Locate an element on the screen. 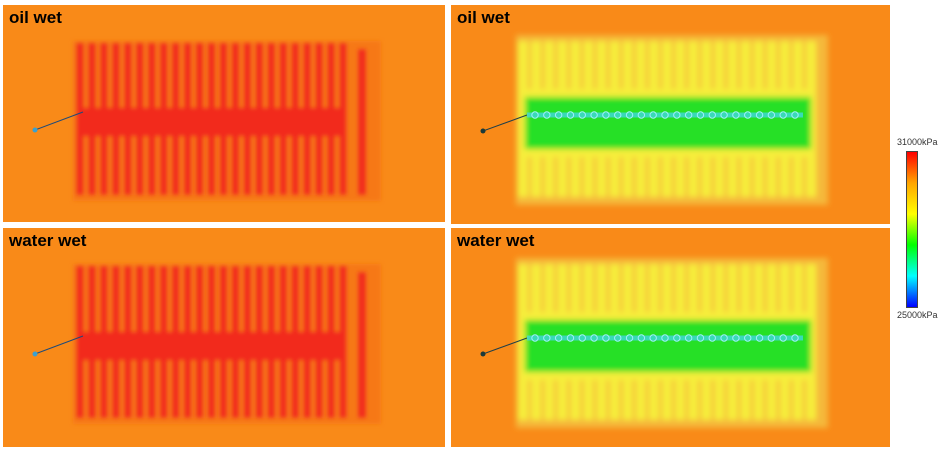 This screenshot has width=941, height=452. colorbar-max-label: 31000kPa is located at coordinates (917, 142).